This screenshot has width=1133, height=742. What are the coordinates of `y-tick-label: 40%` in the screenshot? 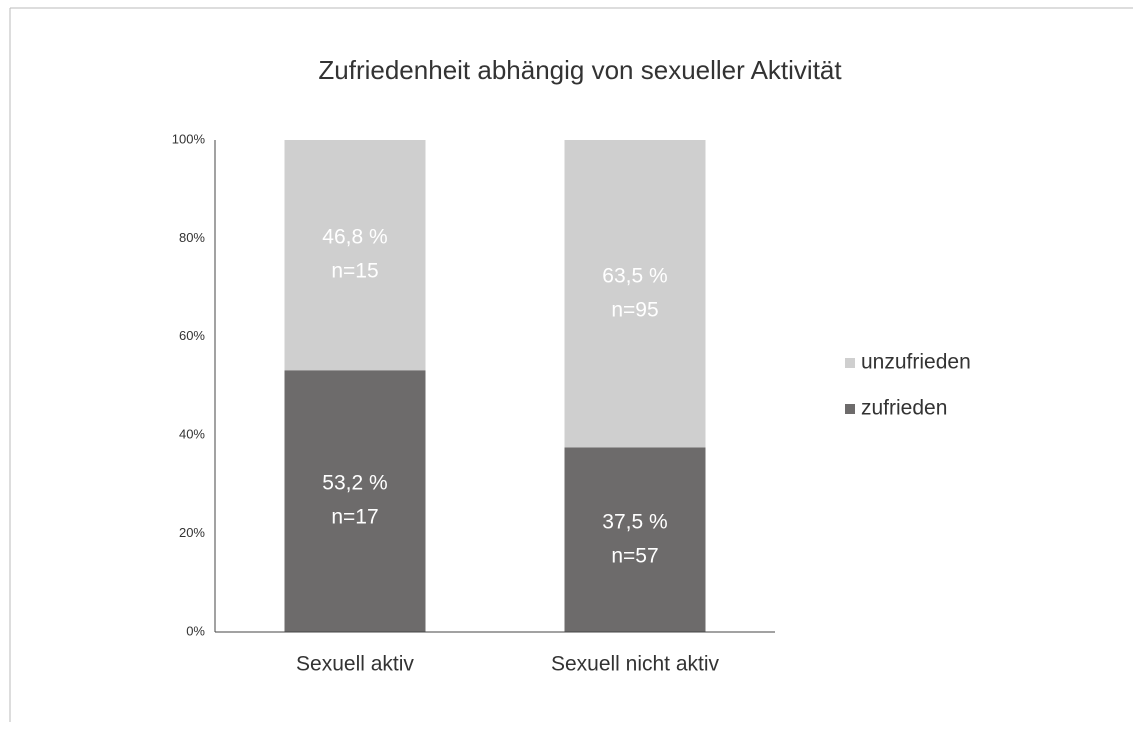 It's located at (192, 434).